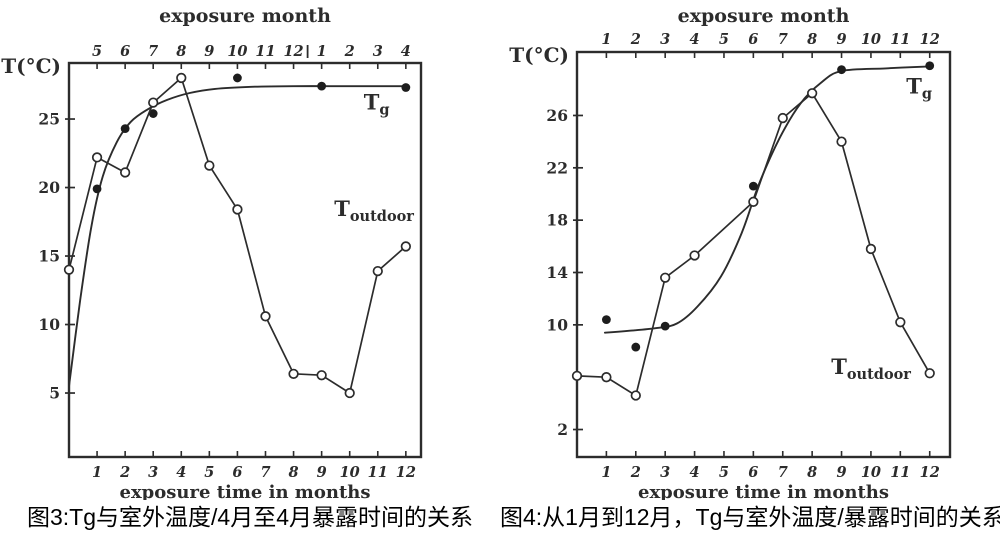 The width and height of the screenshot is (1000, 542). What do you see at coordinates (237, 51) in the screenshot?
I see `top-tick-label: 10` at bounding box center [237, 51].